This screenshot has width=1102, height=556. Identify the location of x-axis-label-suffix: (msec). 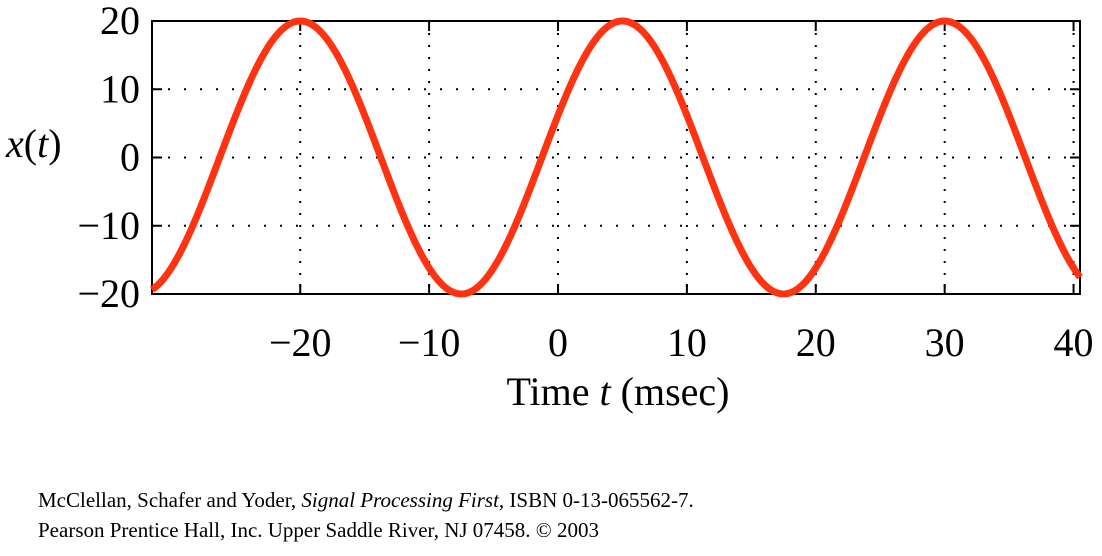
(670, 391).